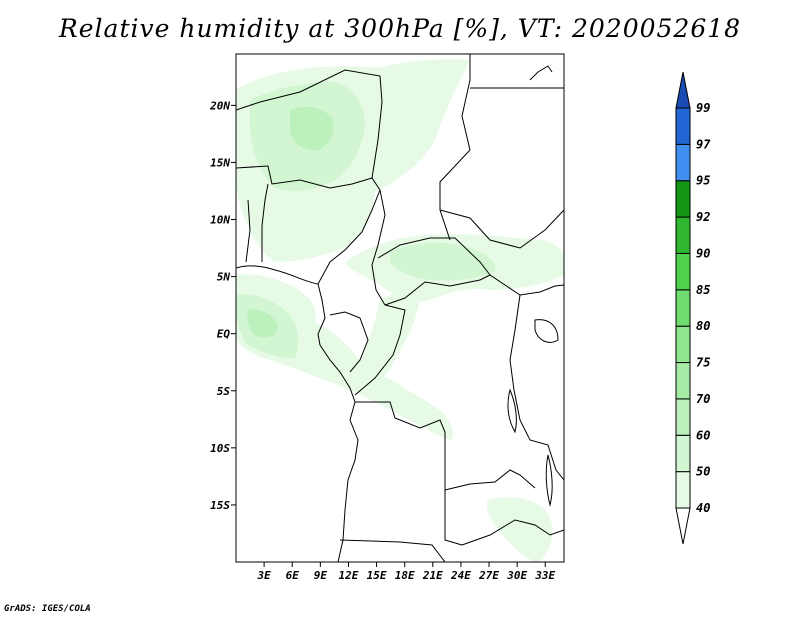 This screenshot has height=618, width=800. I want to click on colorbar-low-triangle, so click(683, 526).